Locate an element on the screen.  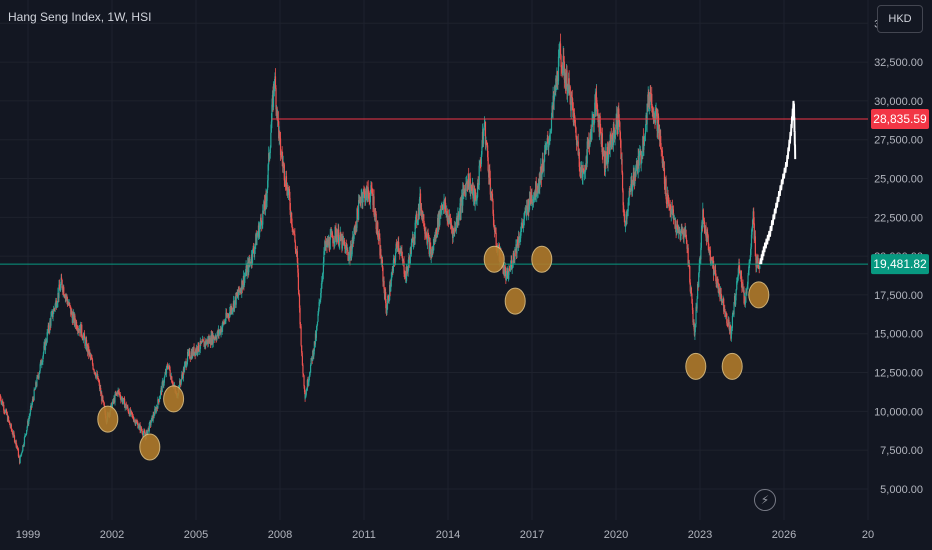
x-tick-label: 1999 is located at coordinates (28, 535).